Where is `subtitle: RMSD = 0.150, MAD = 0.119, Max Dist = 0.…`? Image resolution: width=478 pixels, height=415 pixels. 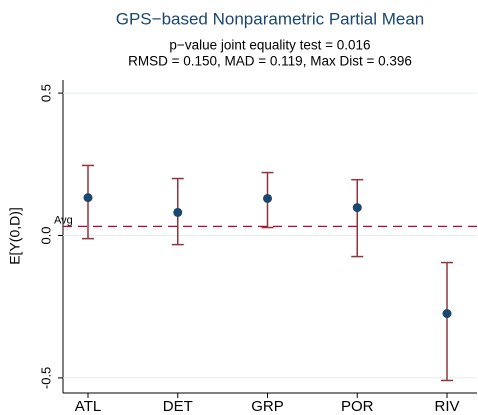
subtitle: RMSD = 0.150, MAD = 0.119, Max Dist = 0.… is located at coordinates (270, 61).